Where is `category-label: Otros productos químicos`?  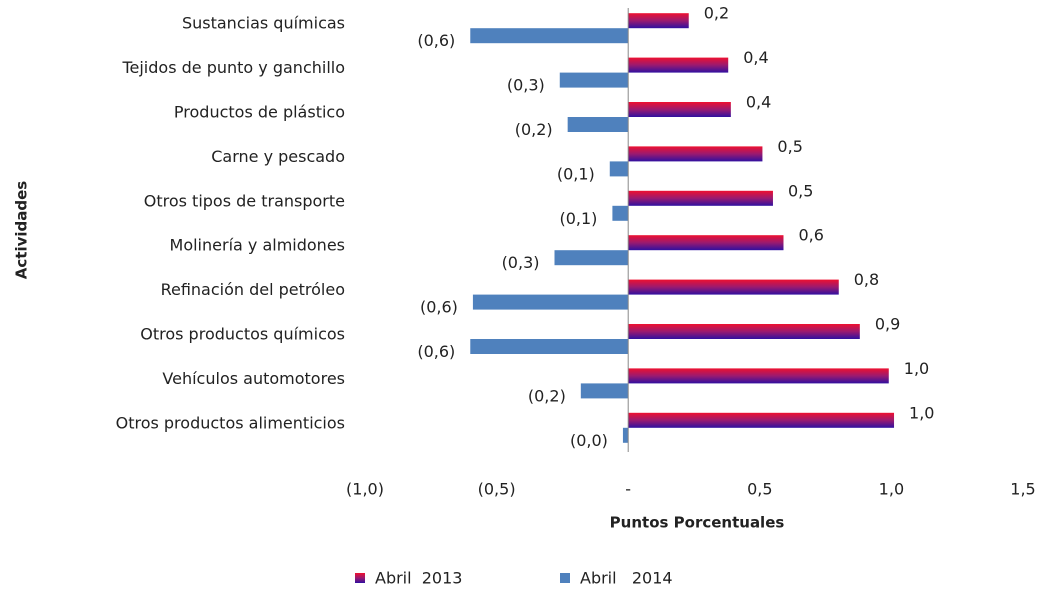
category-label: Otros productos químicos is located at coordinates (242, 334).